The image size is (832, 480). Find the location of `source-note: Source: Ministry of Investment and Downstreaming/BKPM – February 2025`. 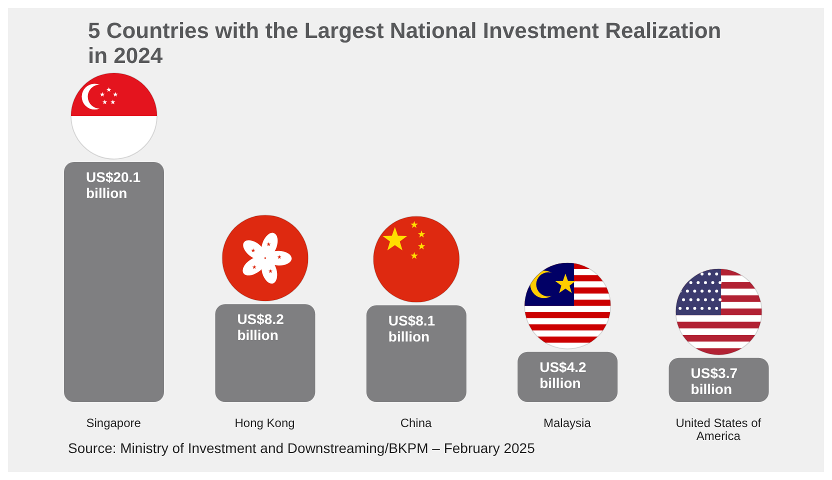

source-note: Source: Ministry of Investment and Downstreaming/BKPM – February 2025 is located at coordinates (301, 448).